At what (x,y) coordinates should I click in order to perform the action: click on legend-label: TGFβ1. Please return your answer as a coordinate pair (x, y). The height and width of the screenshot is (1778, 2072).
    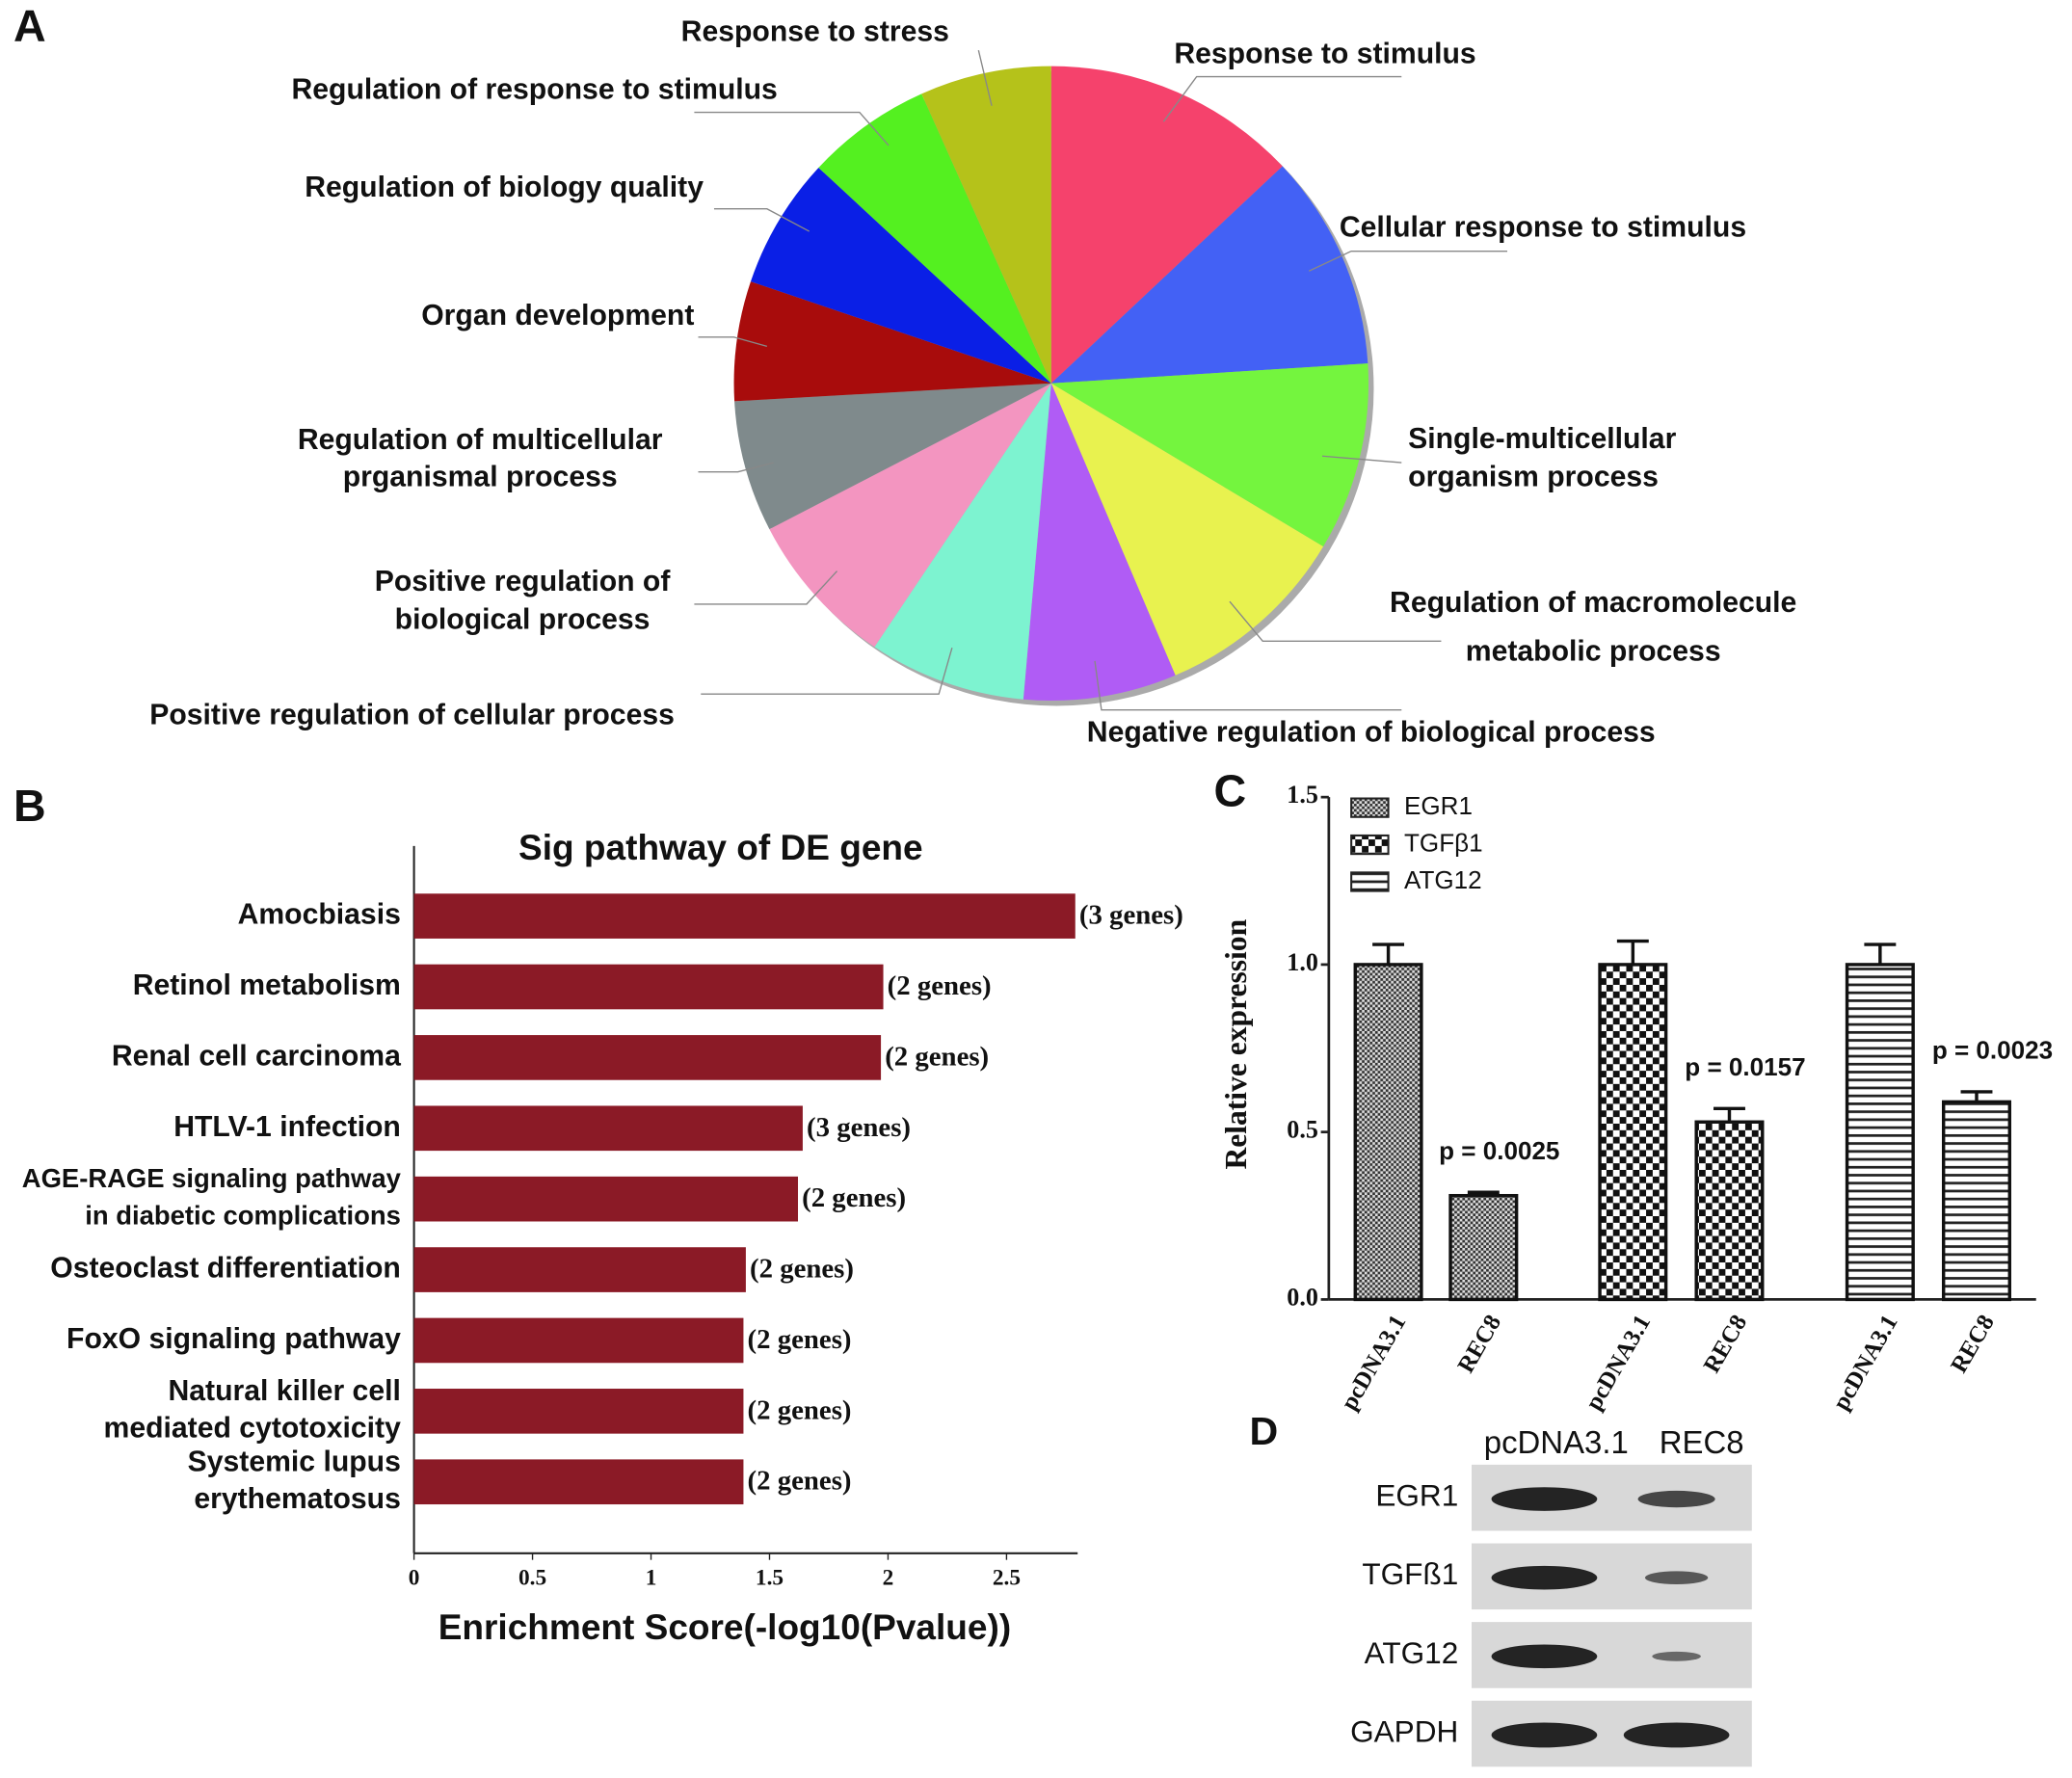
    Looking at the image, I should click on (1443, 843).